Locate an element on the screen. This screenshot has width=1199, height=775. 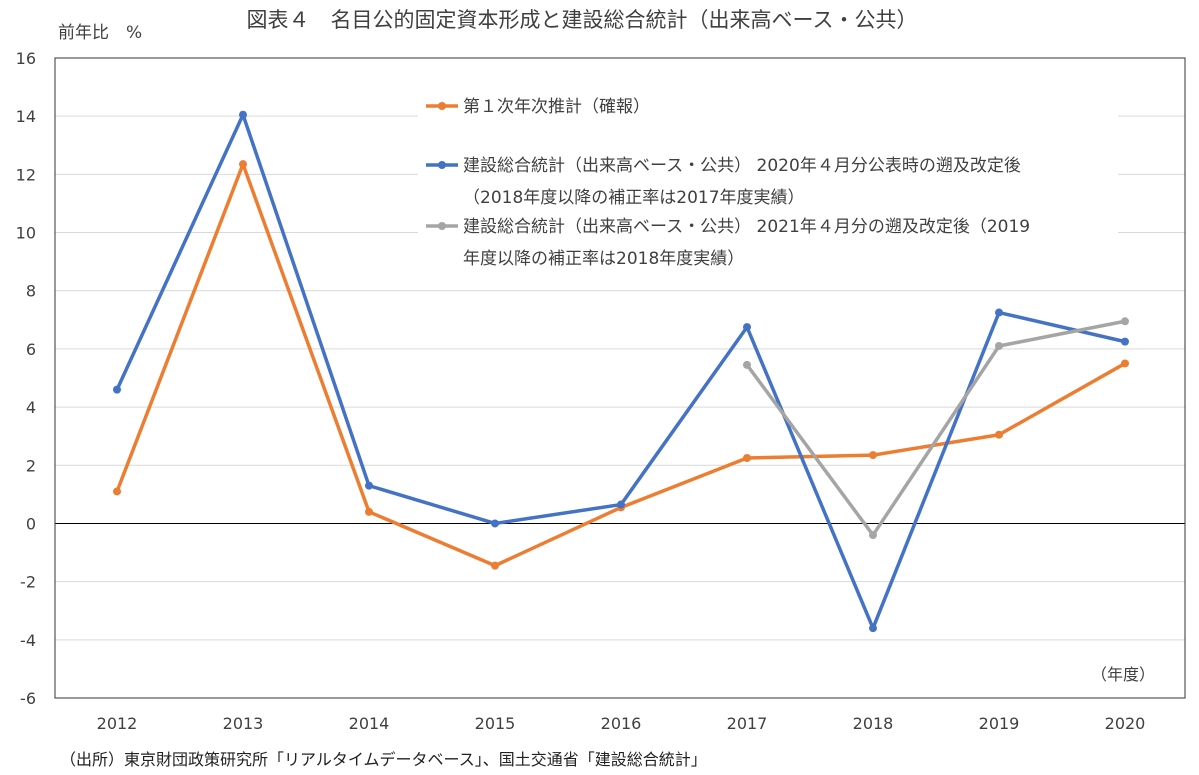
x-tick-label: 2020 is located at coordinates (1125, 723).